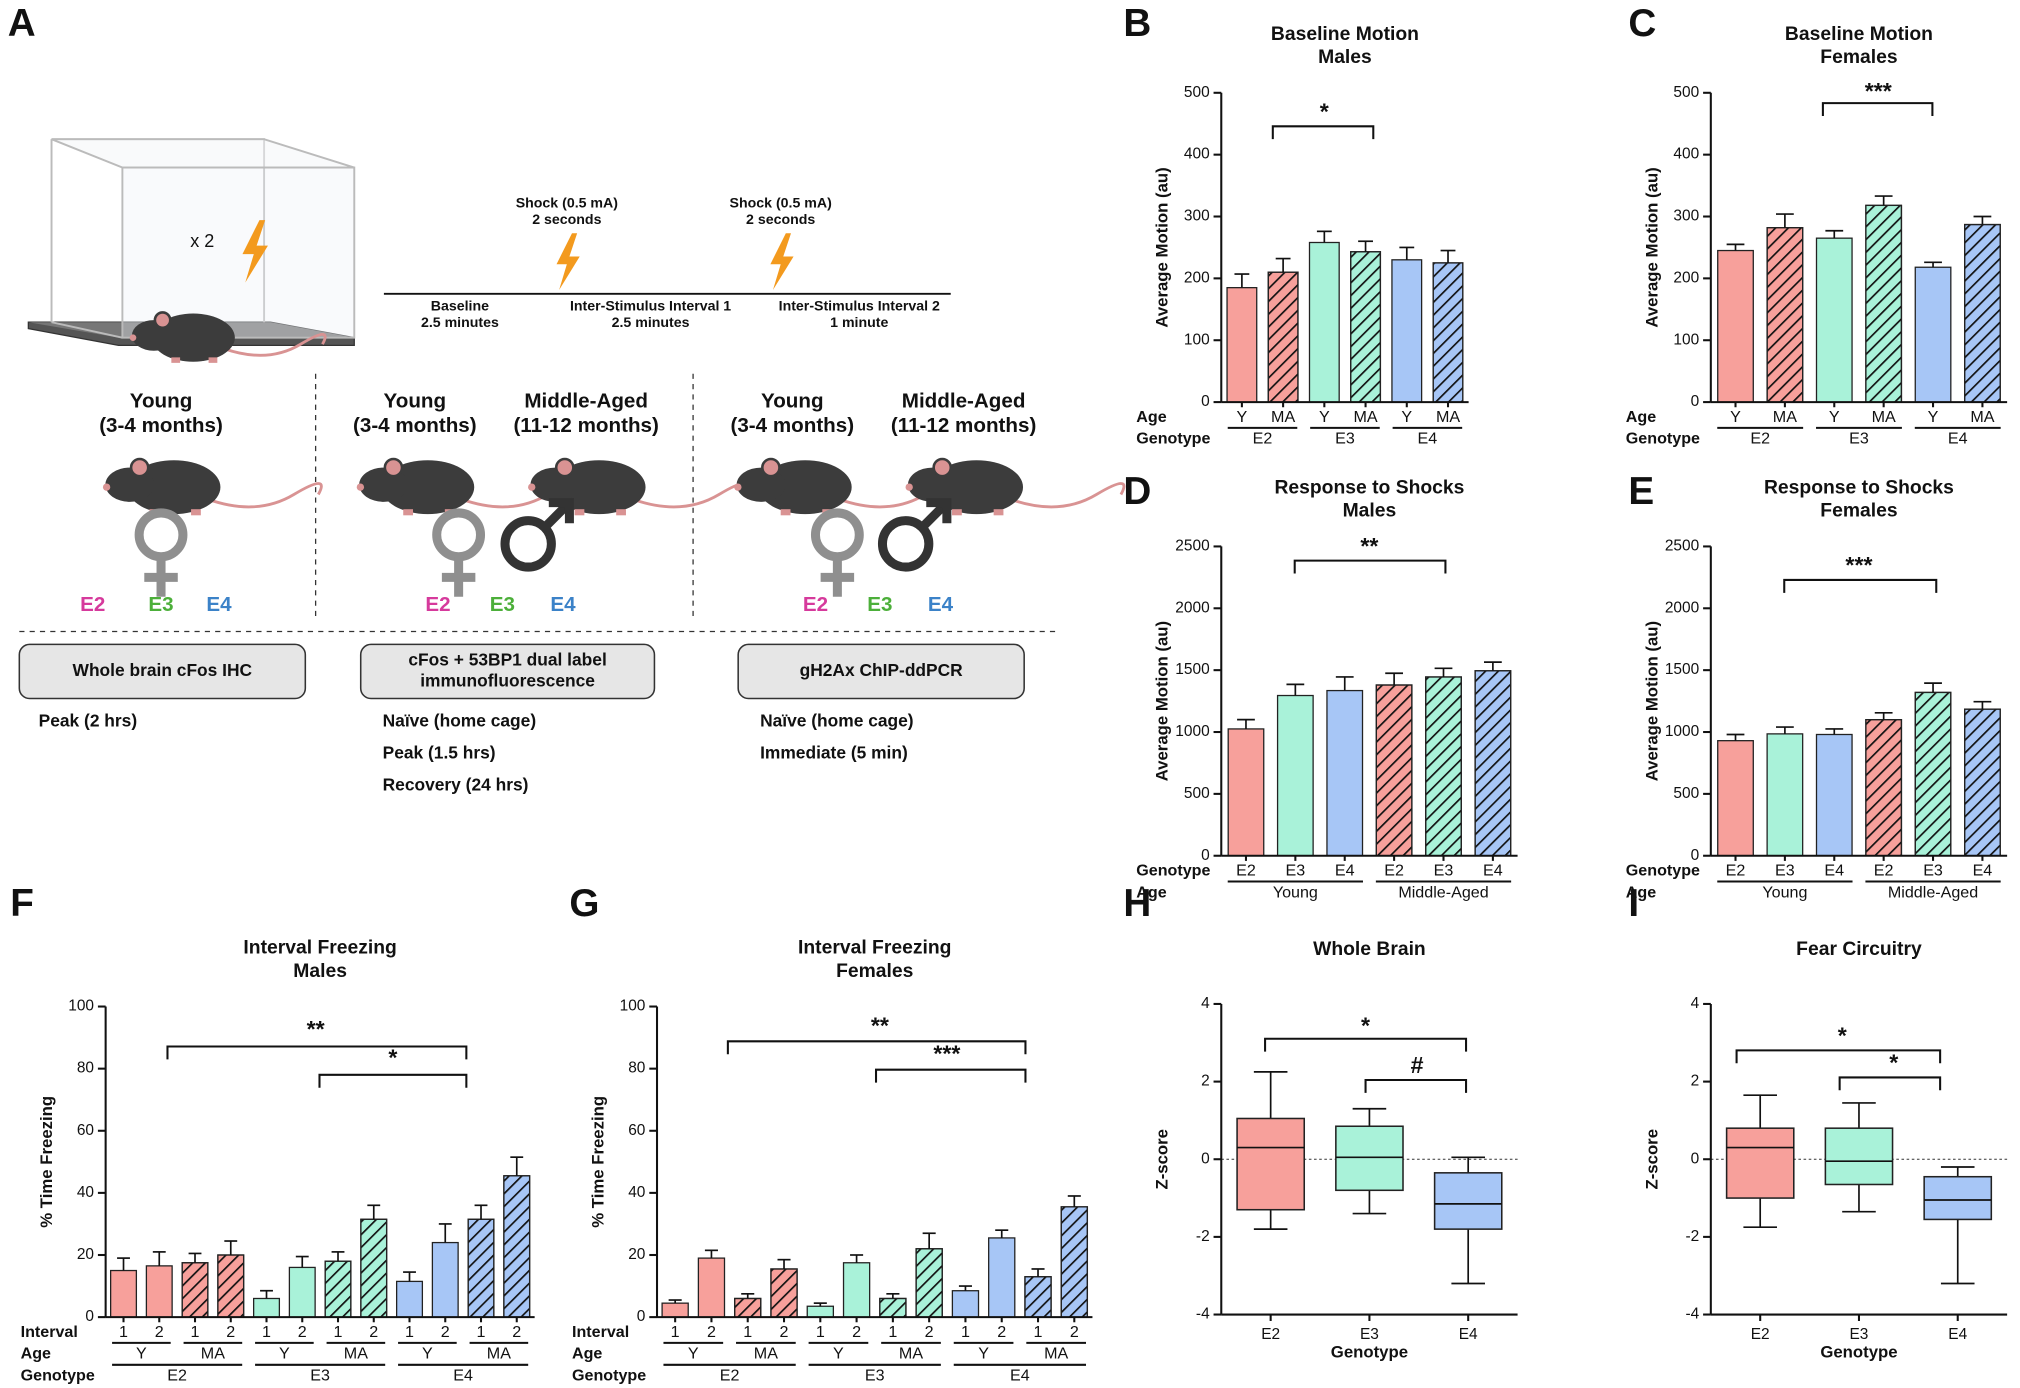  What do you see at coordinates (837, 535) in the screenshot?
I see `female-symbol` at bounding box center [837, 535].